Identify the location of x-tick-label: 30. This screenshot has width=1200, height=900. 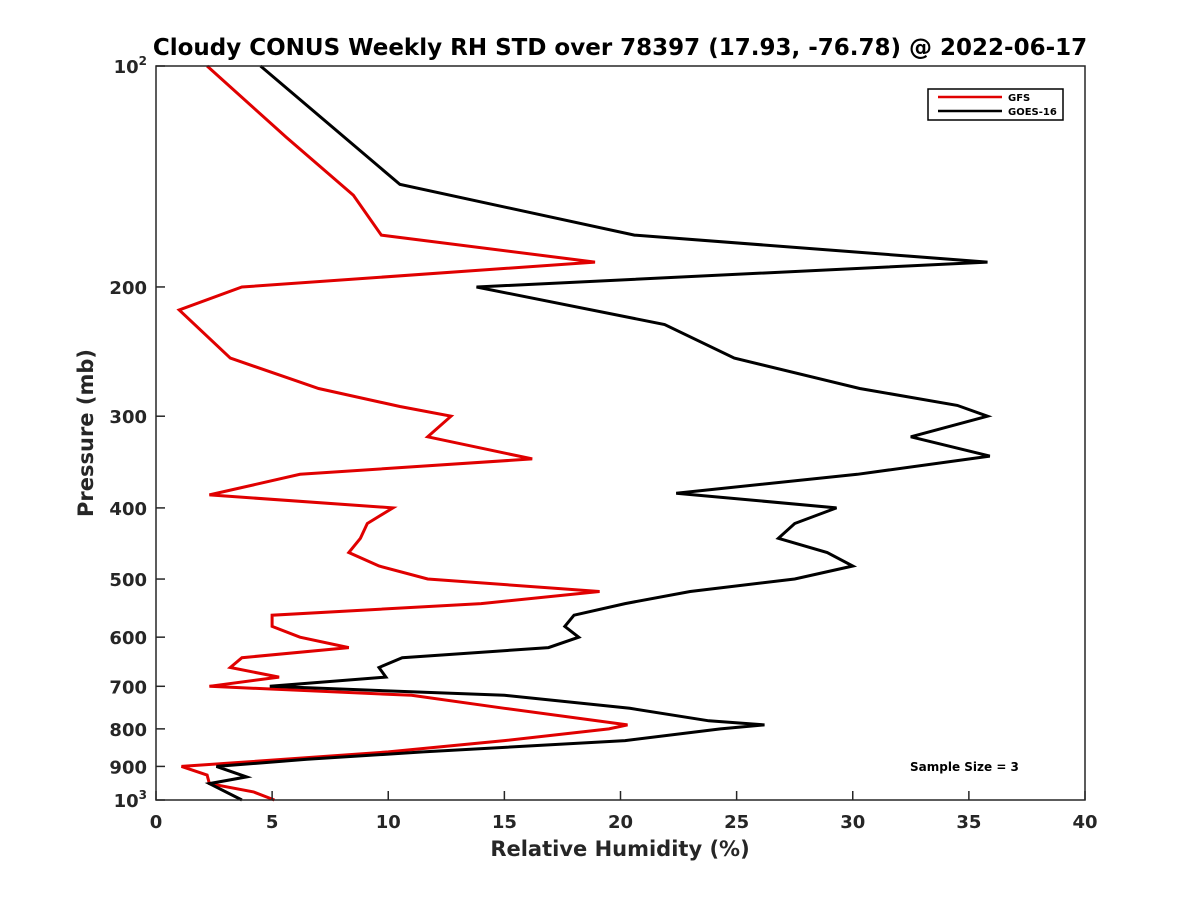
(852, 822).